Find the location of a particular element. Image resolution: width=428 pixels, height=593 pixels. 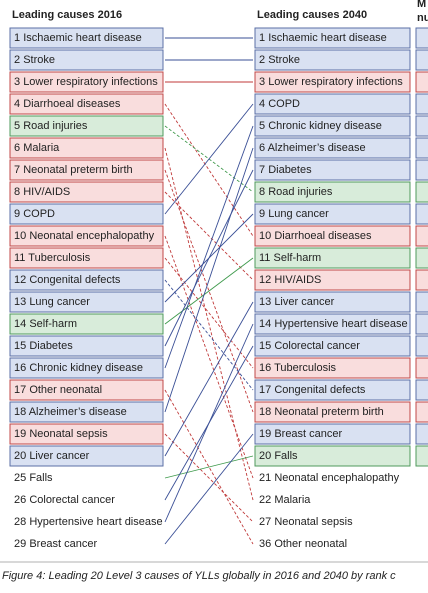

cause-label: 10 Diarrhoeal diseases is located at coordinates (315, 236).